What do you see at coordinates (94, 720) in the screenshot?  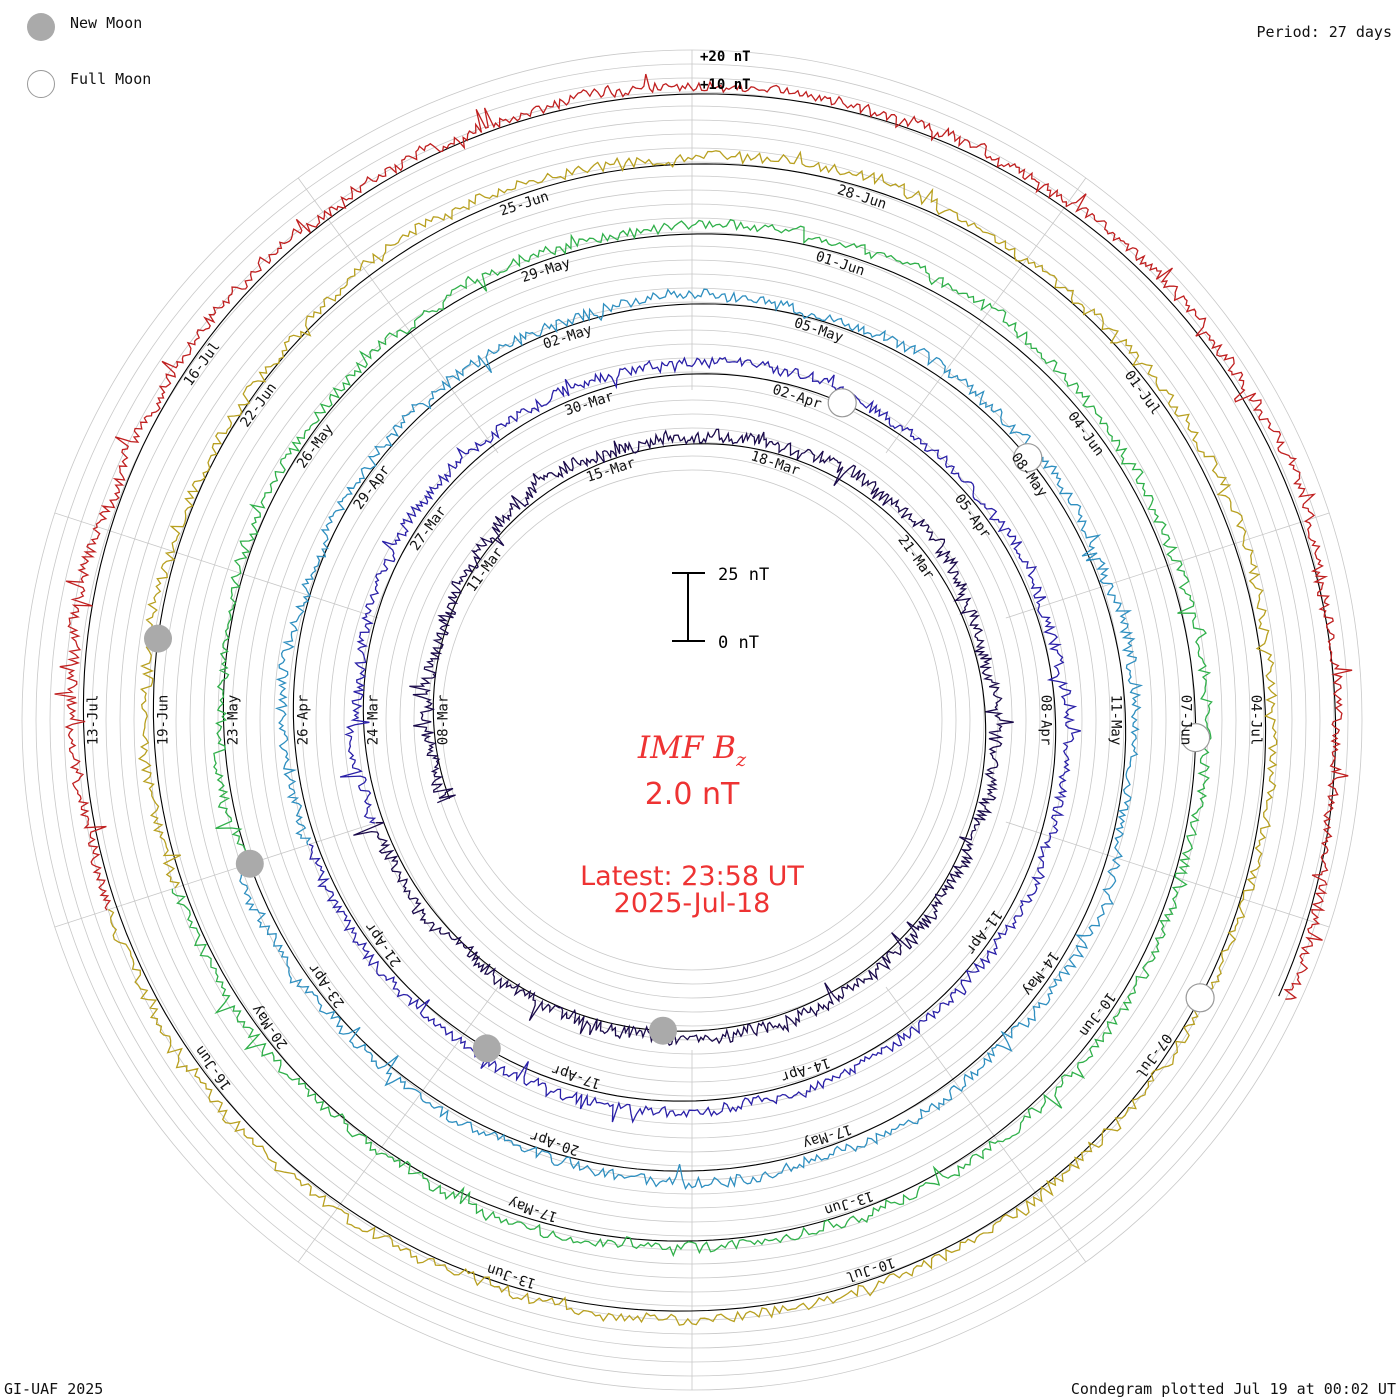 I see `date-label: 13-Jul` at bounding box center [94, 720].